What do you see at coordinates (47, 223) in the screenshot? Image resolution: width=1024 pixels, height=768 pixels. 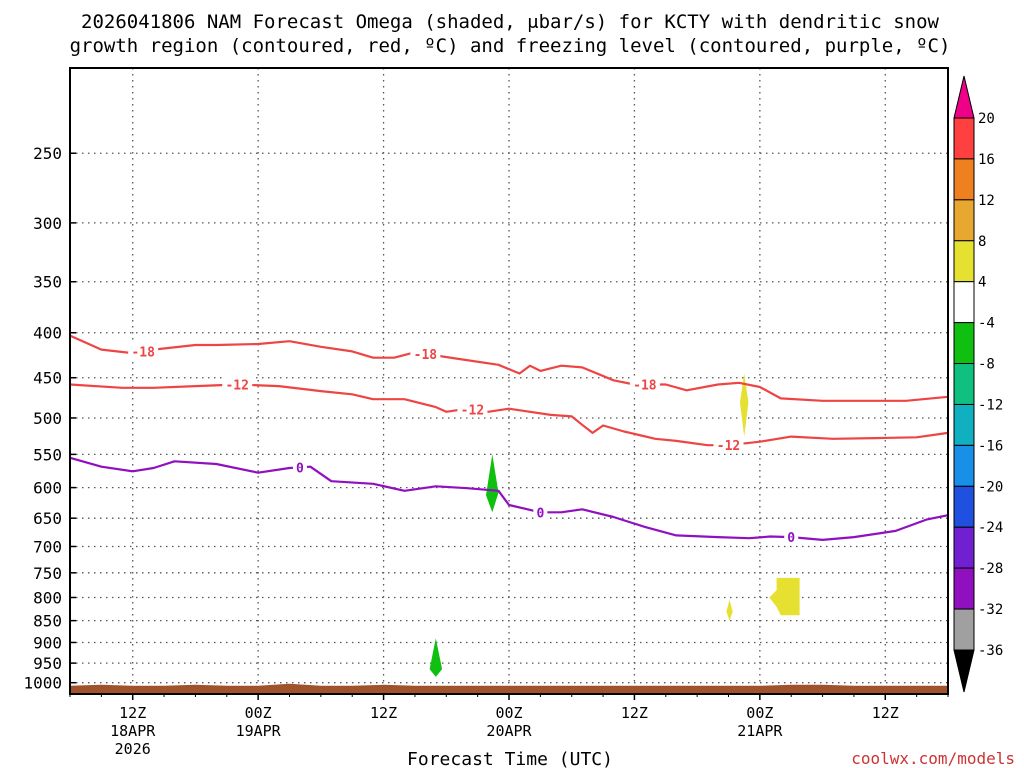 I see `y-tick-label: 300` at bounding box center [47, 223].